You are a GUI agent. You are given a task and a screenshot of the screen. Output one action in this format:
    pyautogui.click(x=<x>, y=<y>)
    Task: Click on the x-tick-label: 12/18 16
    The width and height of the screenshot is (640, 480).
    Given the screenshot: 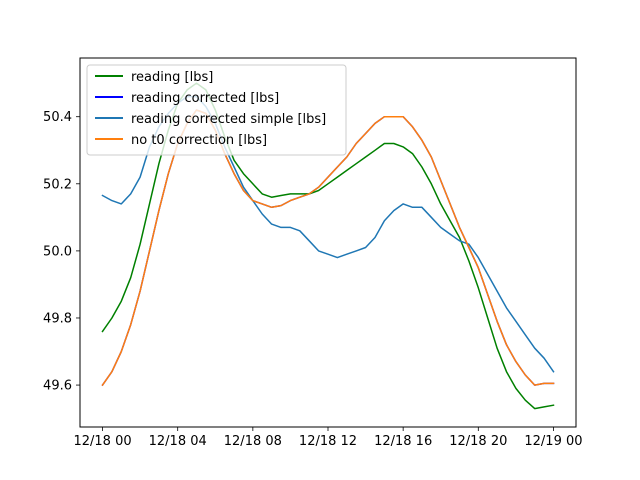 What is the action you would take?
    pyautogui.click(x=403, y=441)
    